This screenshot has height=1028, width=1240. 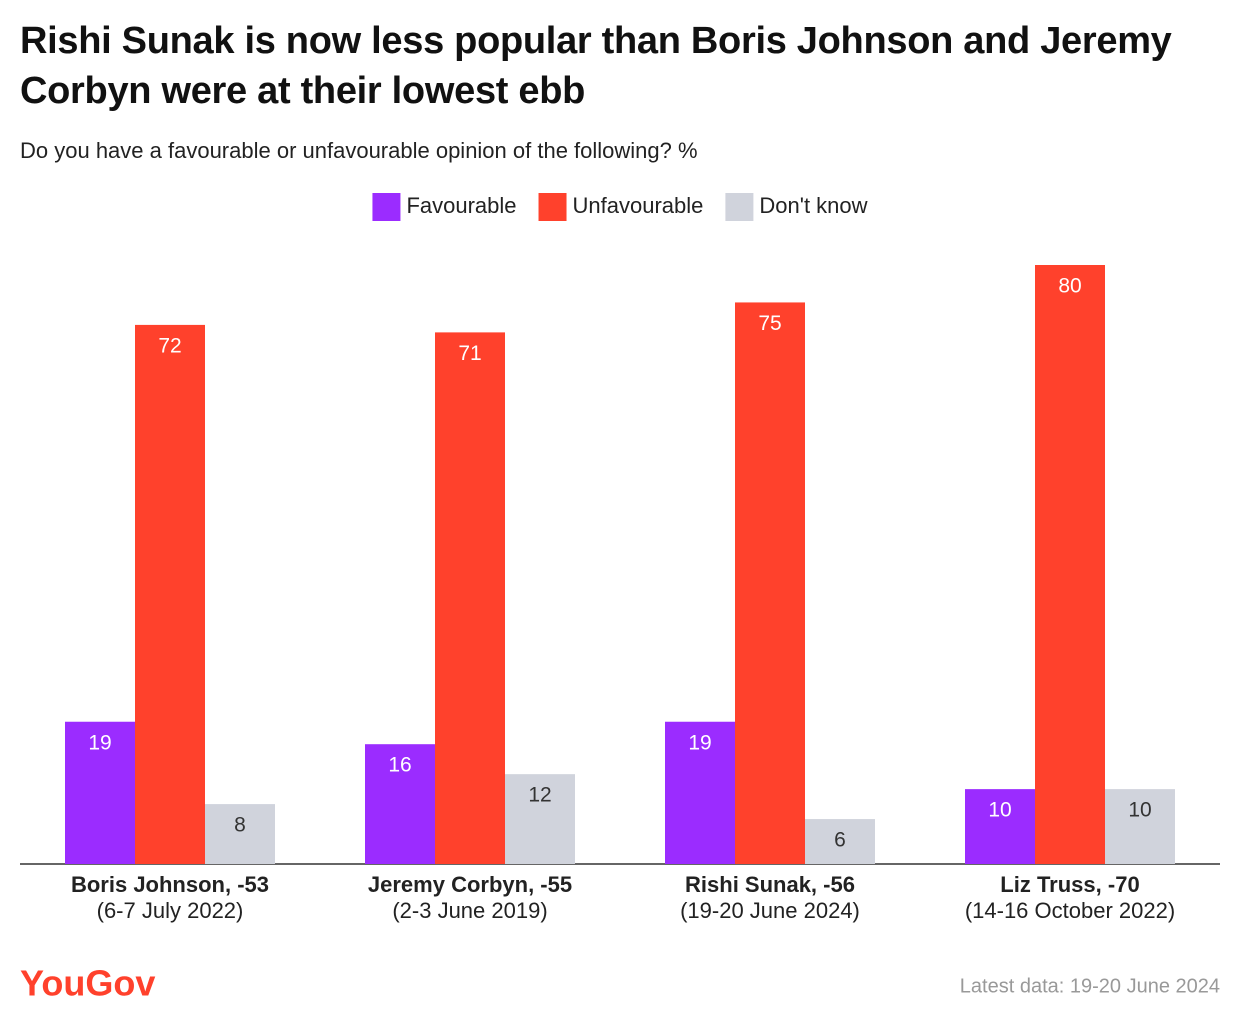 I want to click on value-label: 6, so click(x=840, y=840).